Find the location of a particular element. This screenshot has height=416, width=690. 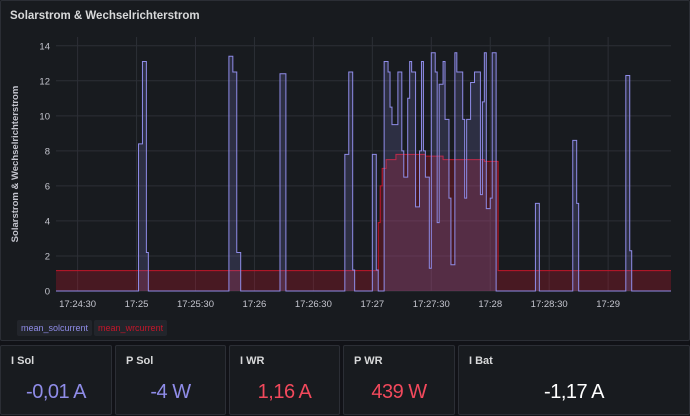

y-tick-label: 8 is located at coordinates (47, 151).